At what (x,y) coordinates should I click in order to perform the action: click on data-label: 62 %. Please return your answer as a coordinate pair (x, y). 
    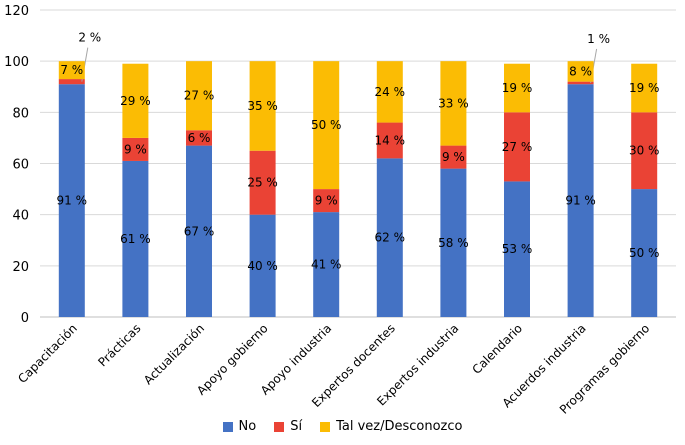
    Looking at the image, I should click on (390, 238).